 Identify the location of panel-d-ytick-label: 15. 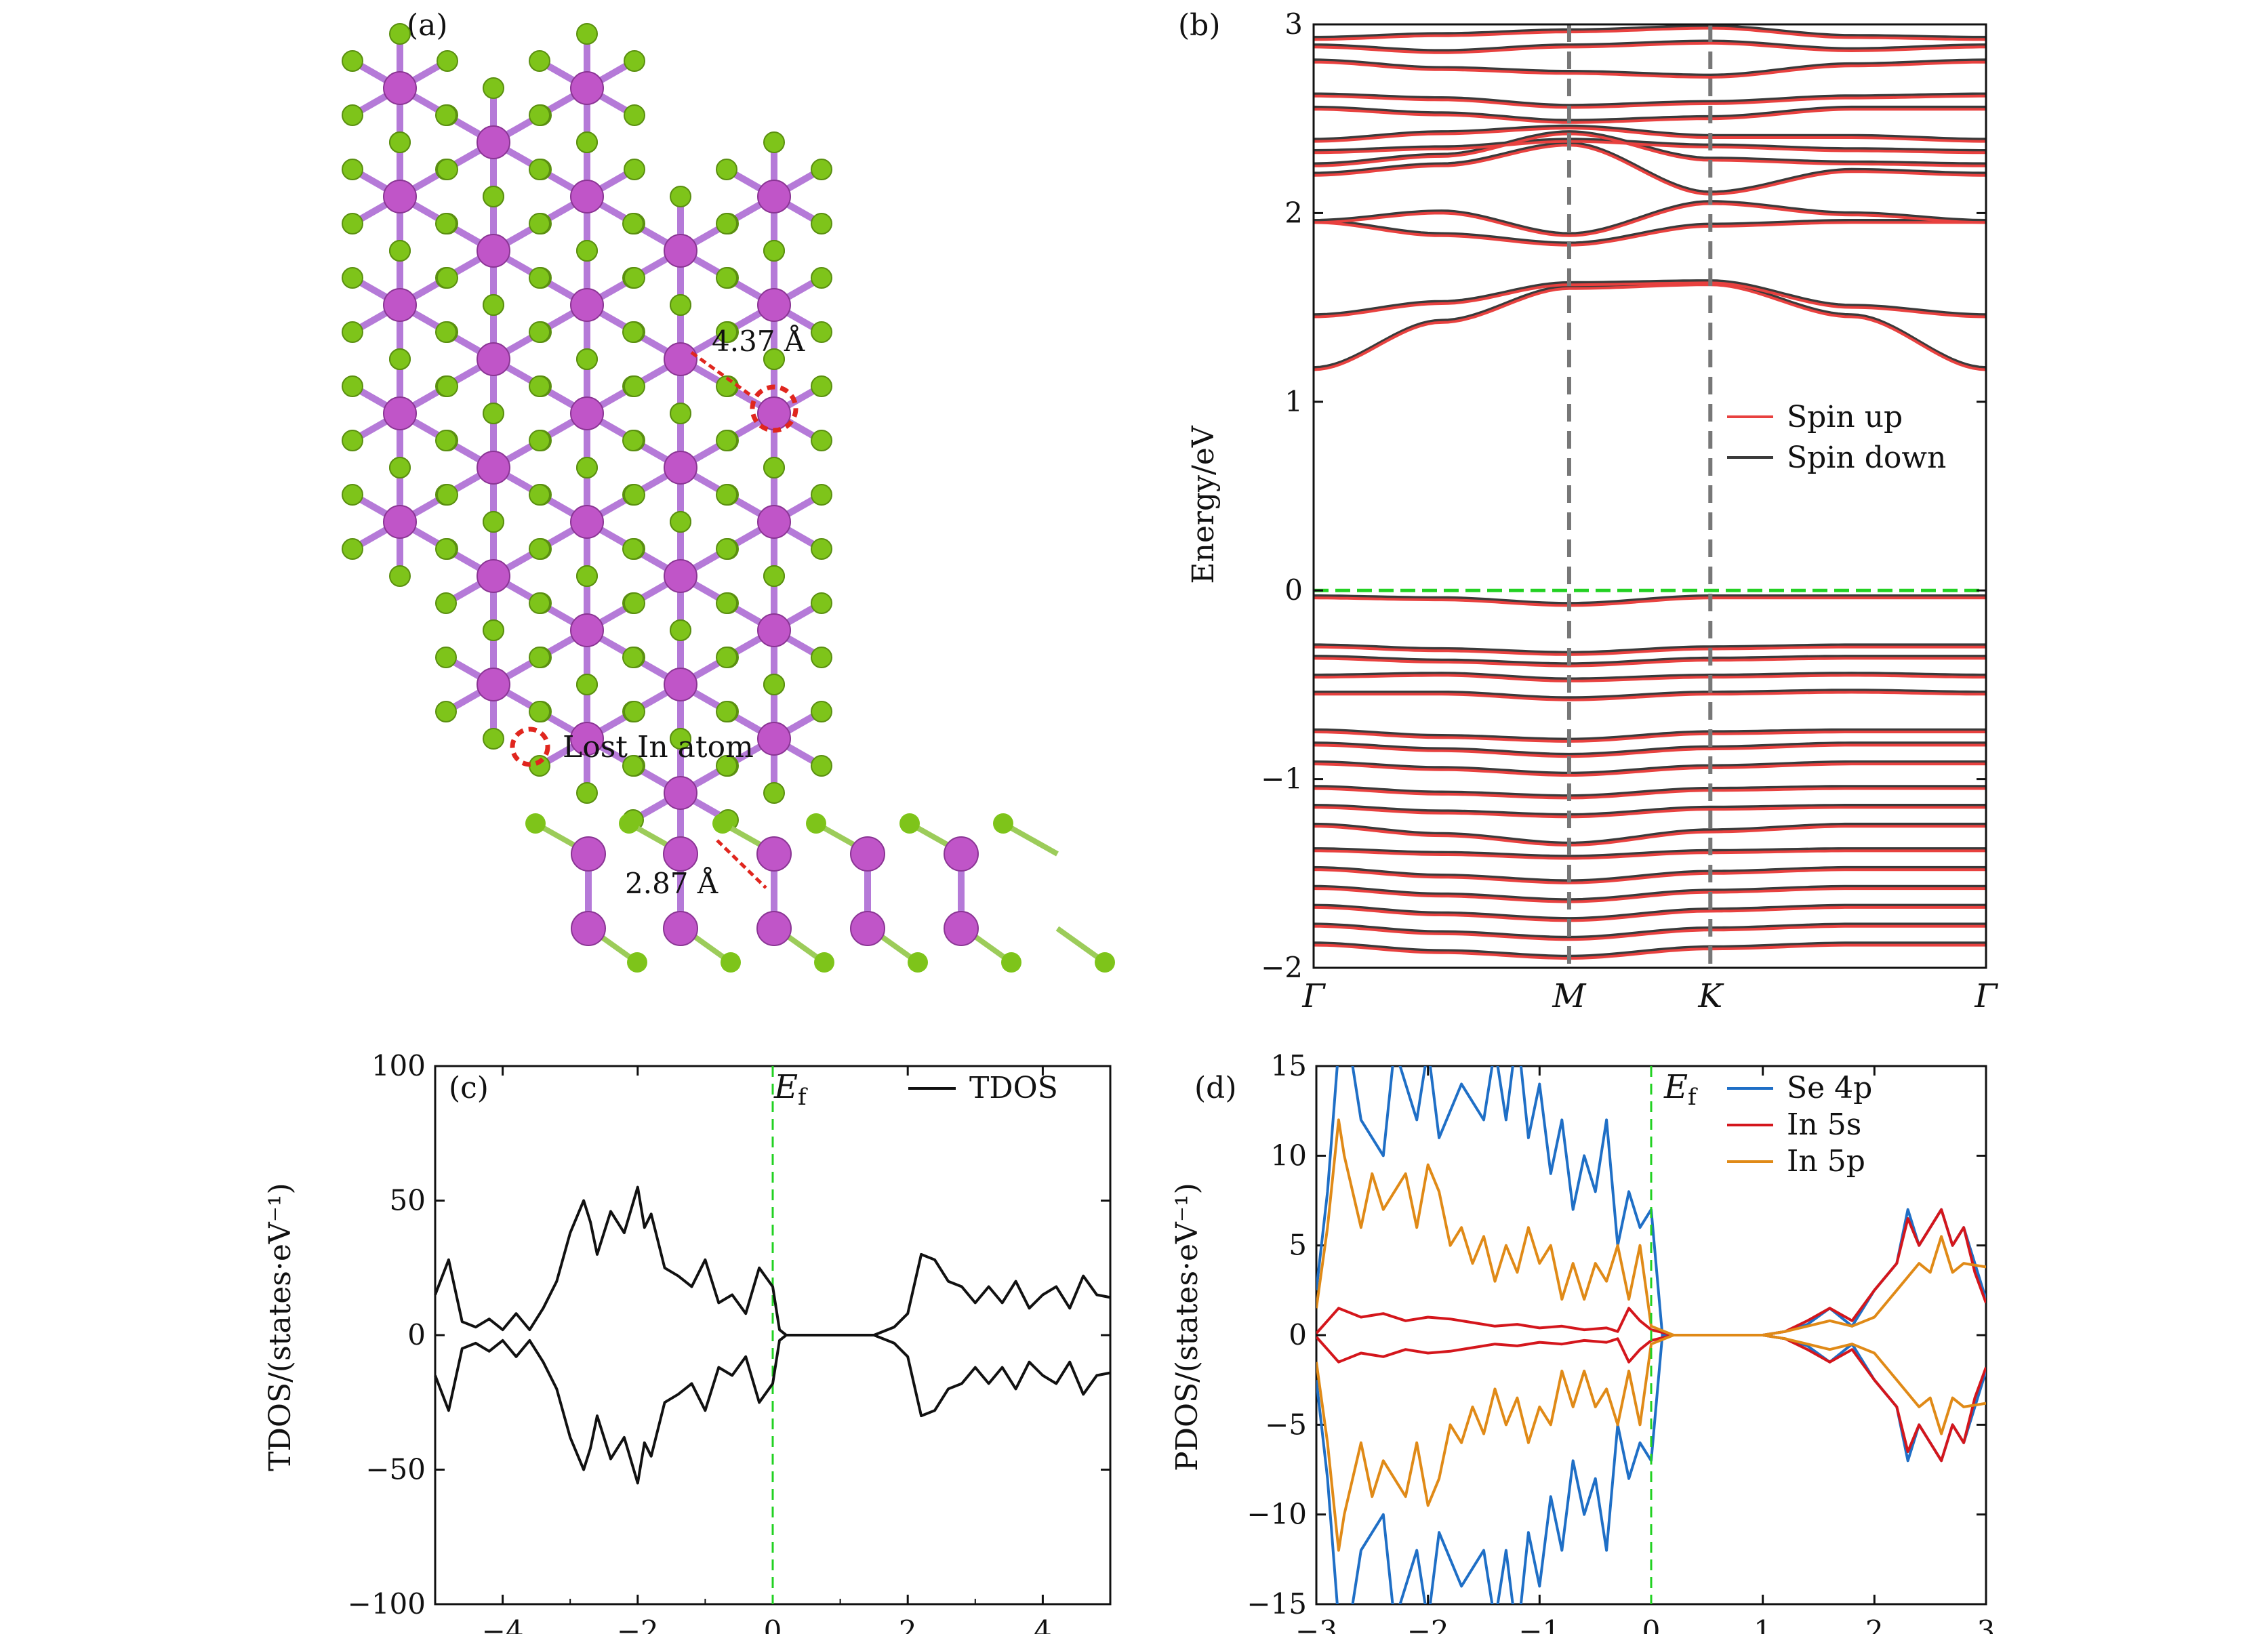
(1289, 1065).